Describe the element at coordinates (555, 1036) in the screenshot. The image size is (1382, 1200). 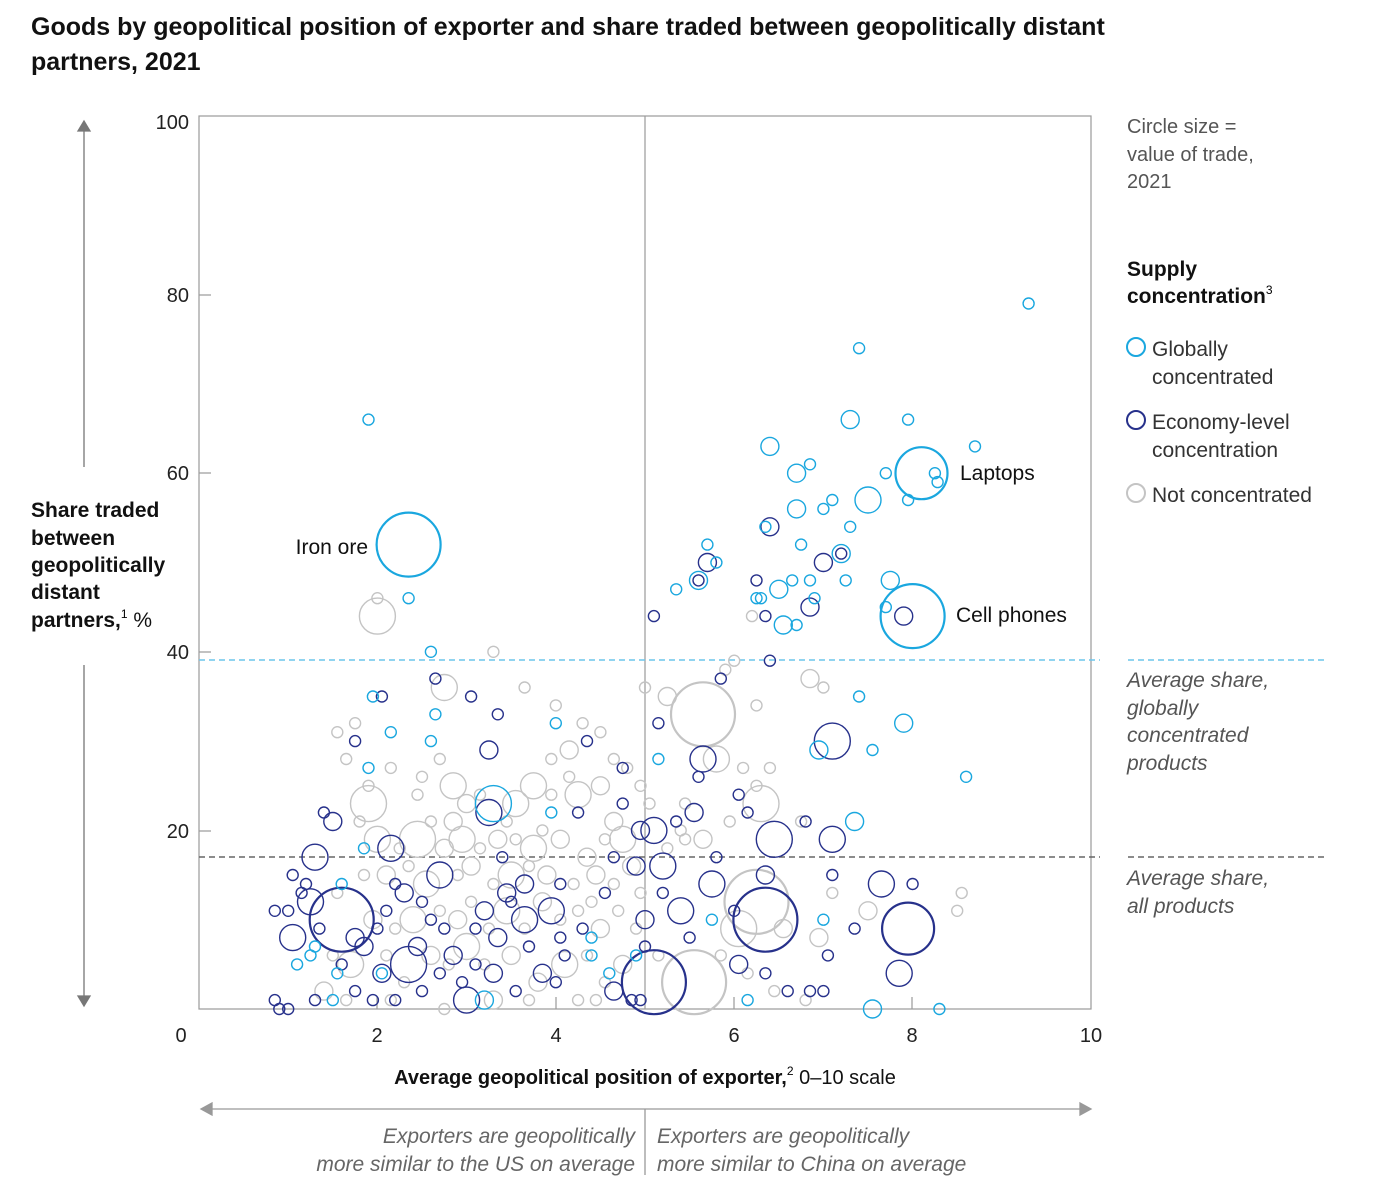
I see `x-tick-label-4: 4` at that location.